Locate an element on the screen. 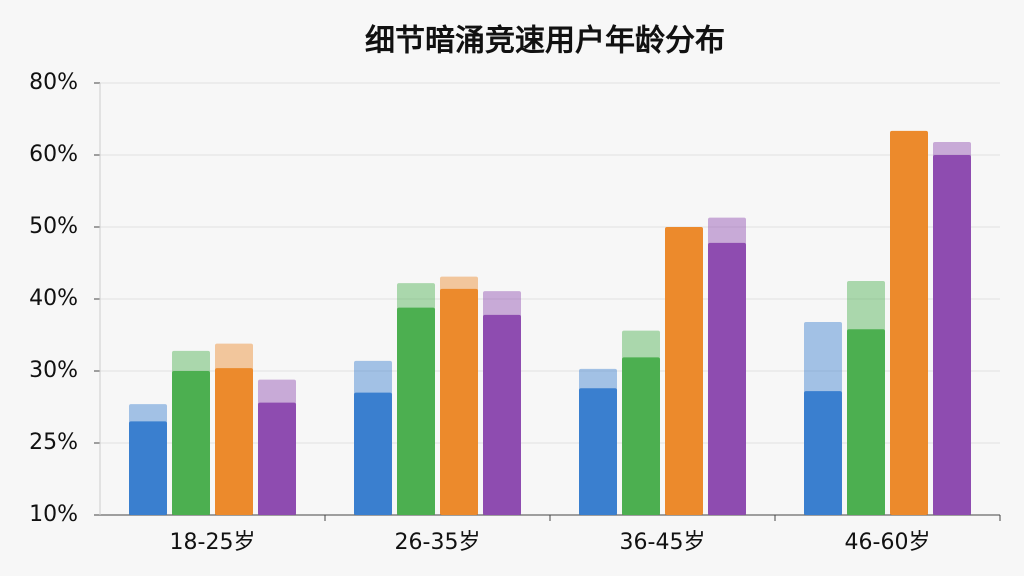 Image resolution: width=1024 pixels, height=576 pixels. x-tick-label: 18-25岁 is located at coordinates (213, 542).